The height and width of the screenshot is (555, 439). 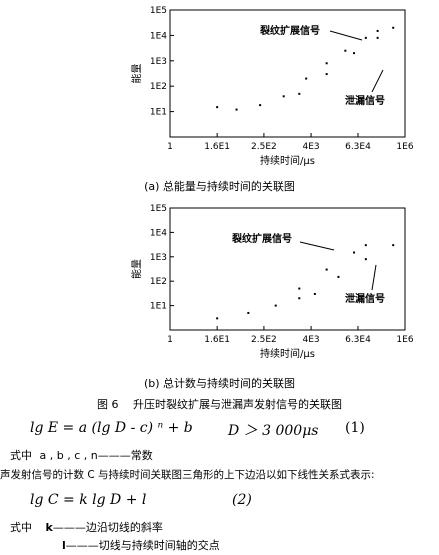 I want to click on chart-b-xtick-label: 1E6, so click(x=404, y=340).